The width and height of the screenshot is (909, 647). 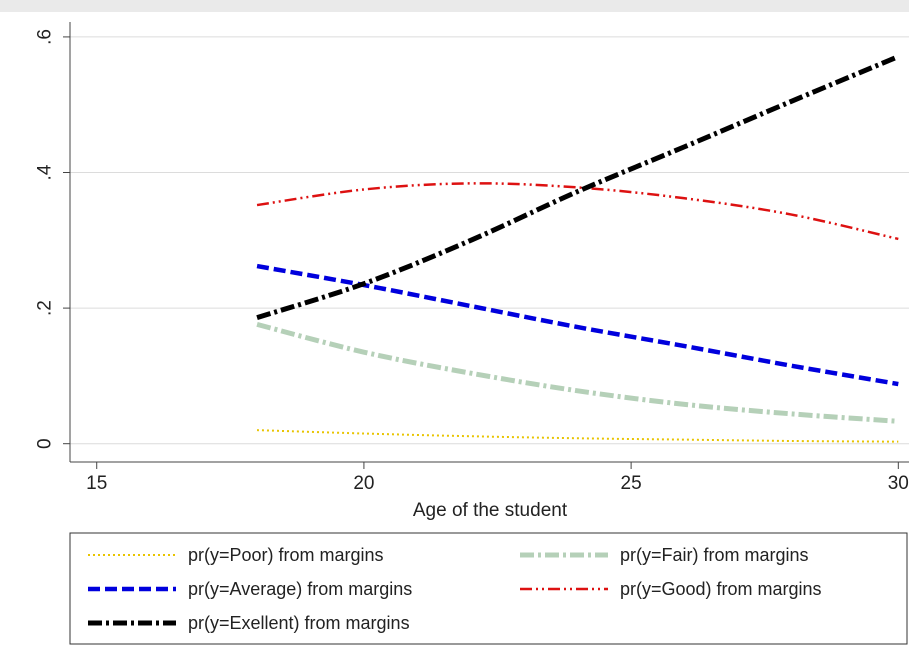 What do you see at coordinates (631, 483) in the screenshot?
I see `x-tick-label: 25` at bounding box center [631, 483].